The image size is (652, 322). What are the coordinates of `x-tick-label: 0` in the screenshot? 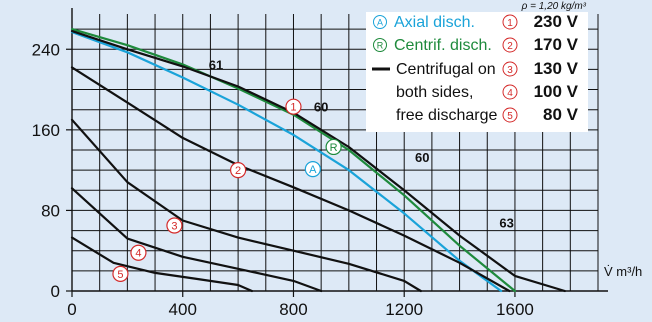 It's located at (71, 309).